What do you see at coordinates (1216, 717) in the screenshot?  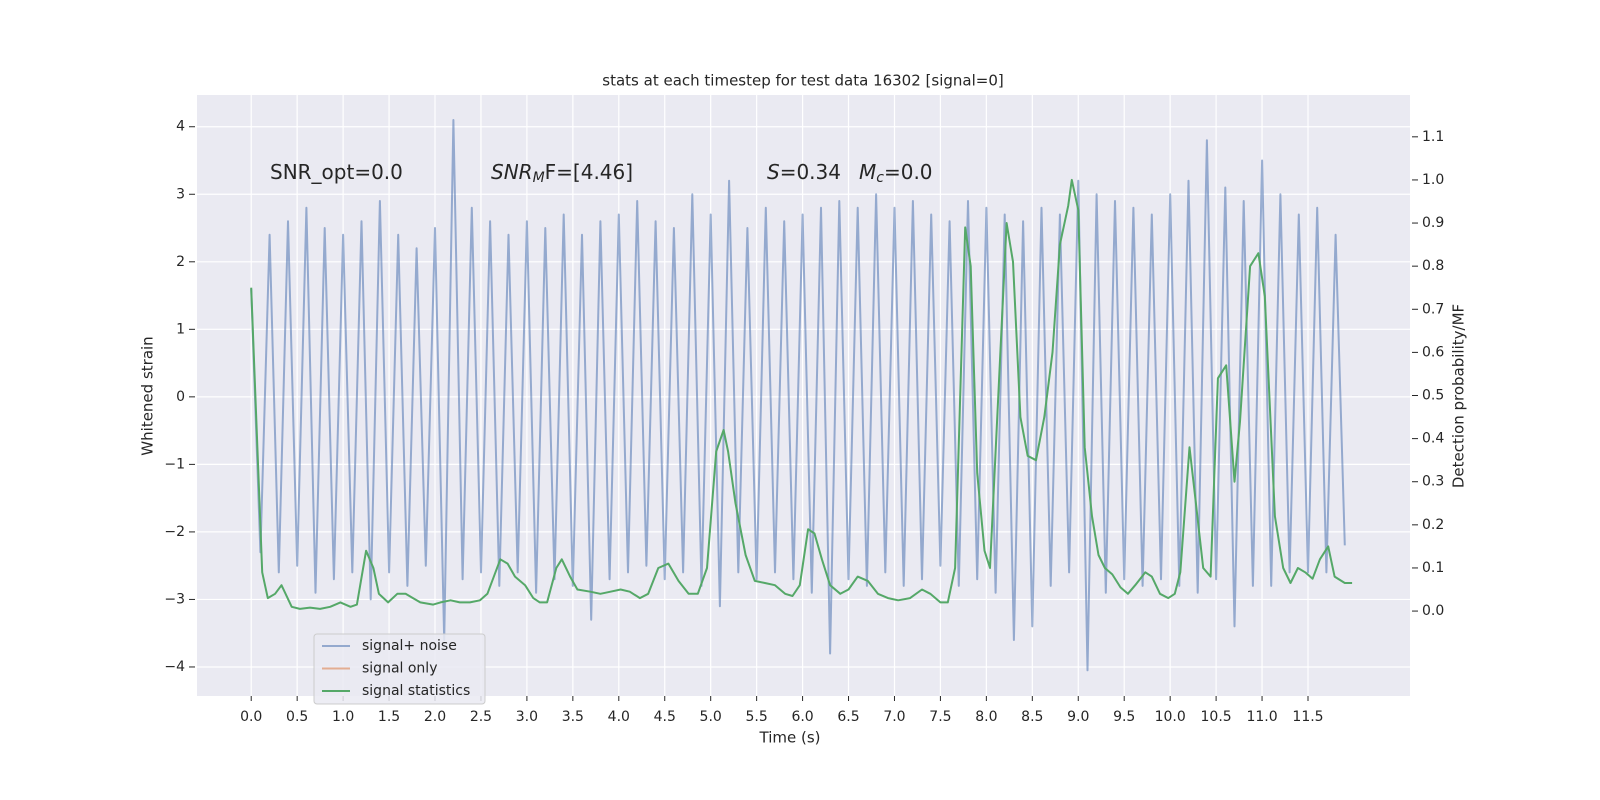 I see `x-tick-label: 10.5` at bounding box center [1216, 717].